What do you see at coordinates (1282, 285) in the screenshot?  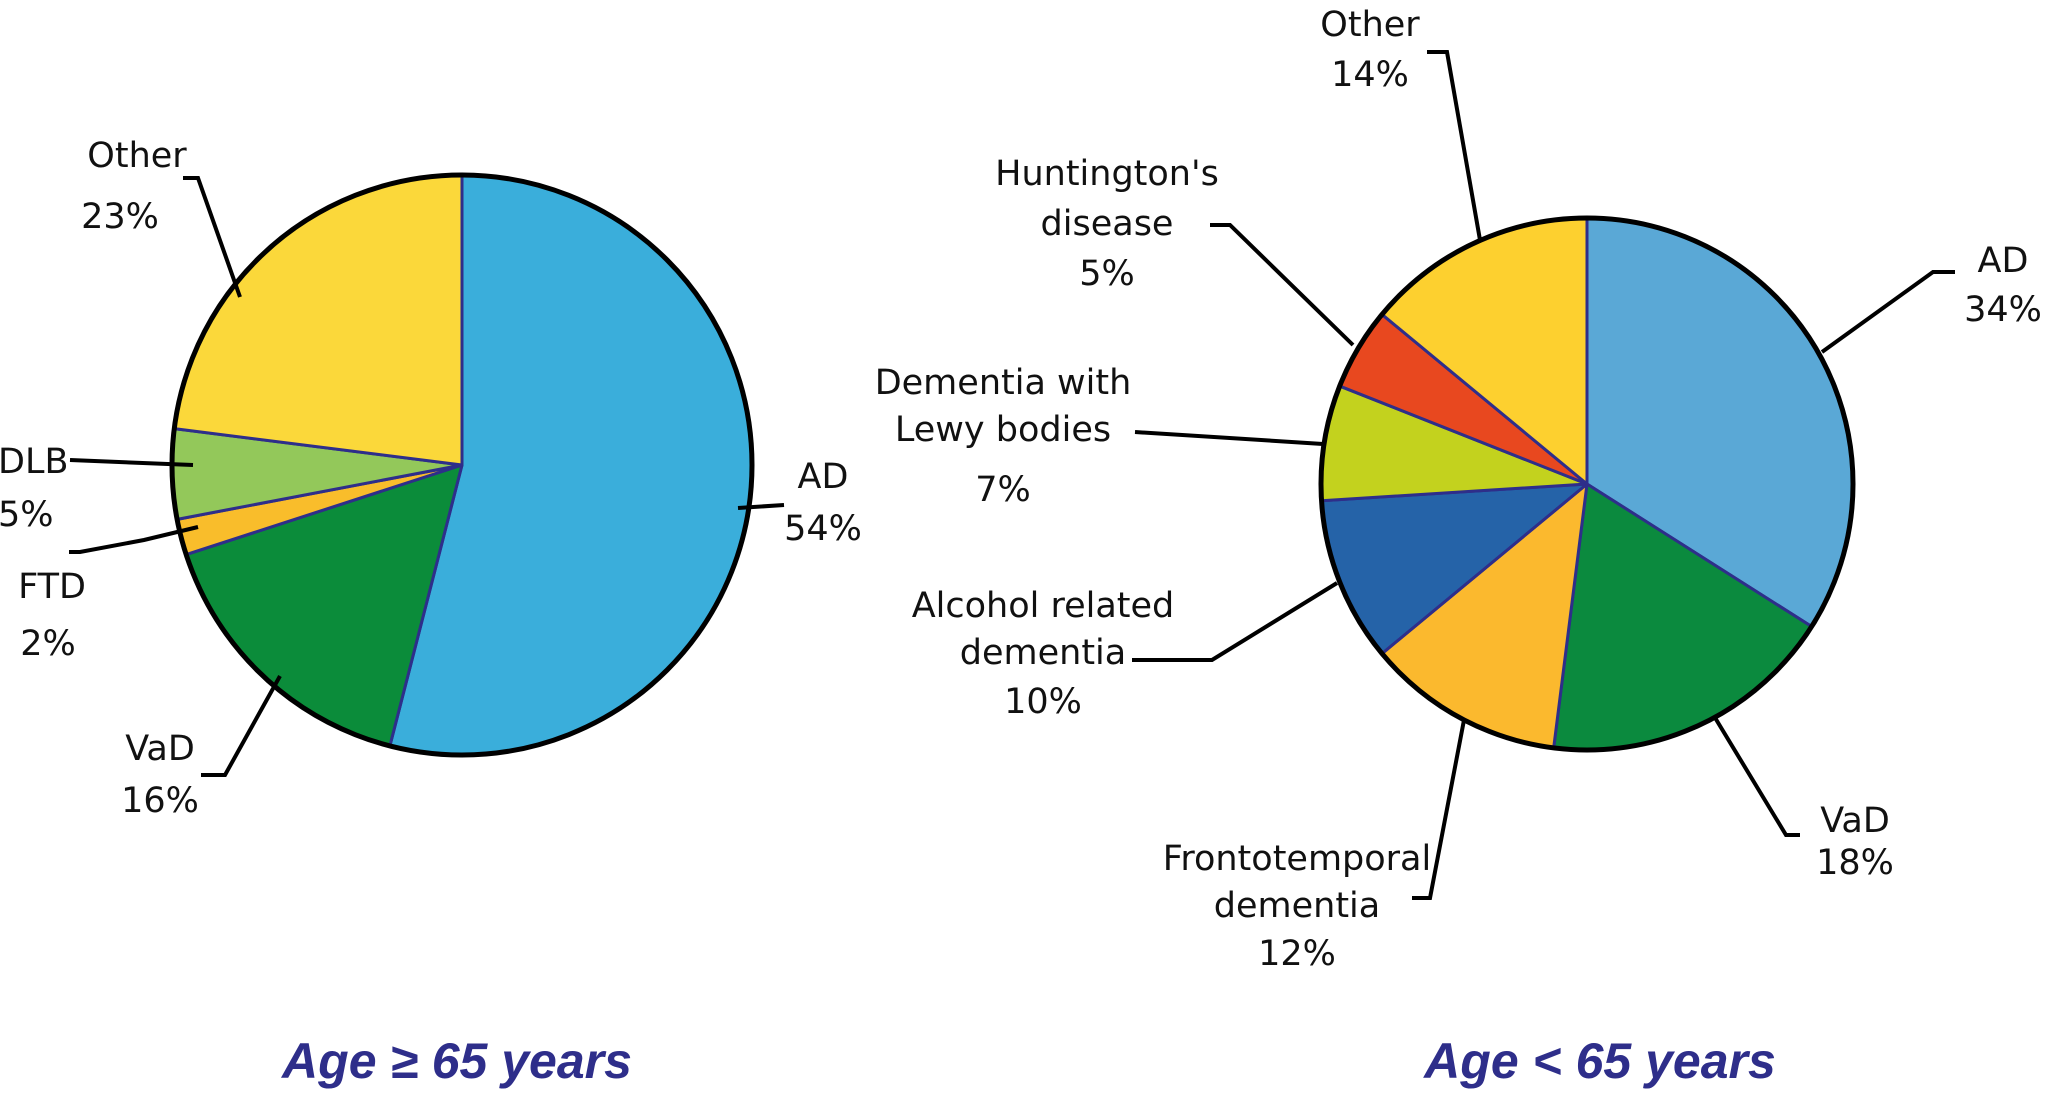 I see `pie2-leader-huntington` at bounding box center [1282, 285].